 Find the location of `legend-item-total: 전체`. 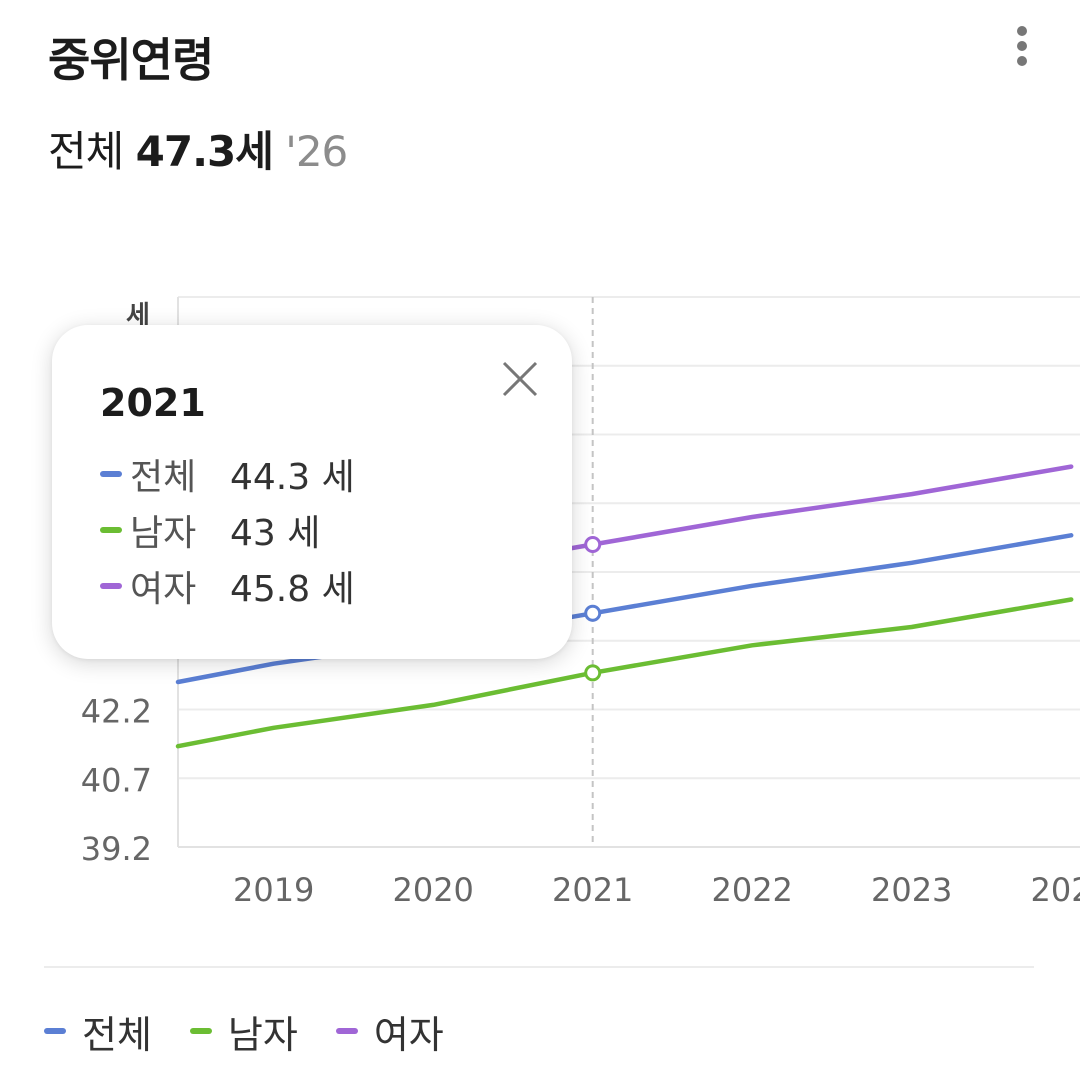

legend-item-total: 전체 is located at coordinates (98, 1031).